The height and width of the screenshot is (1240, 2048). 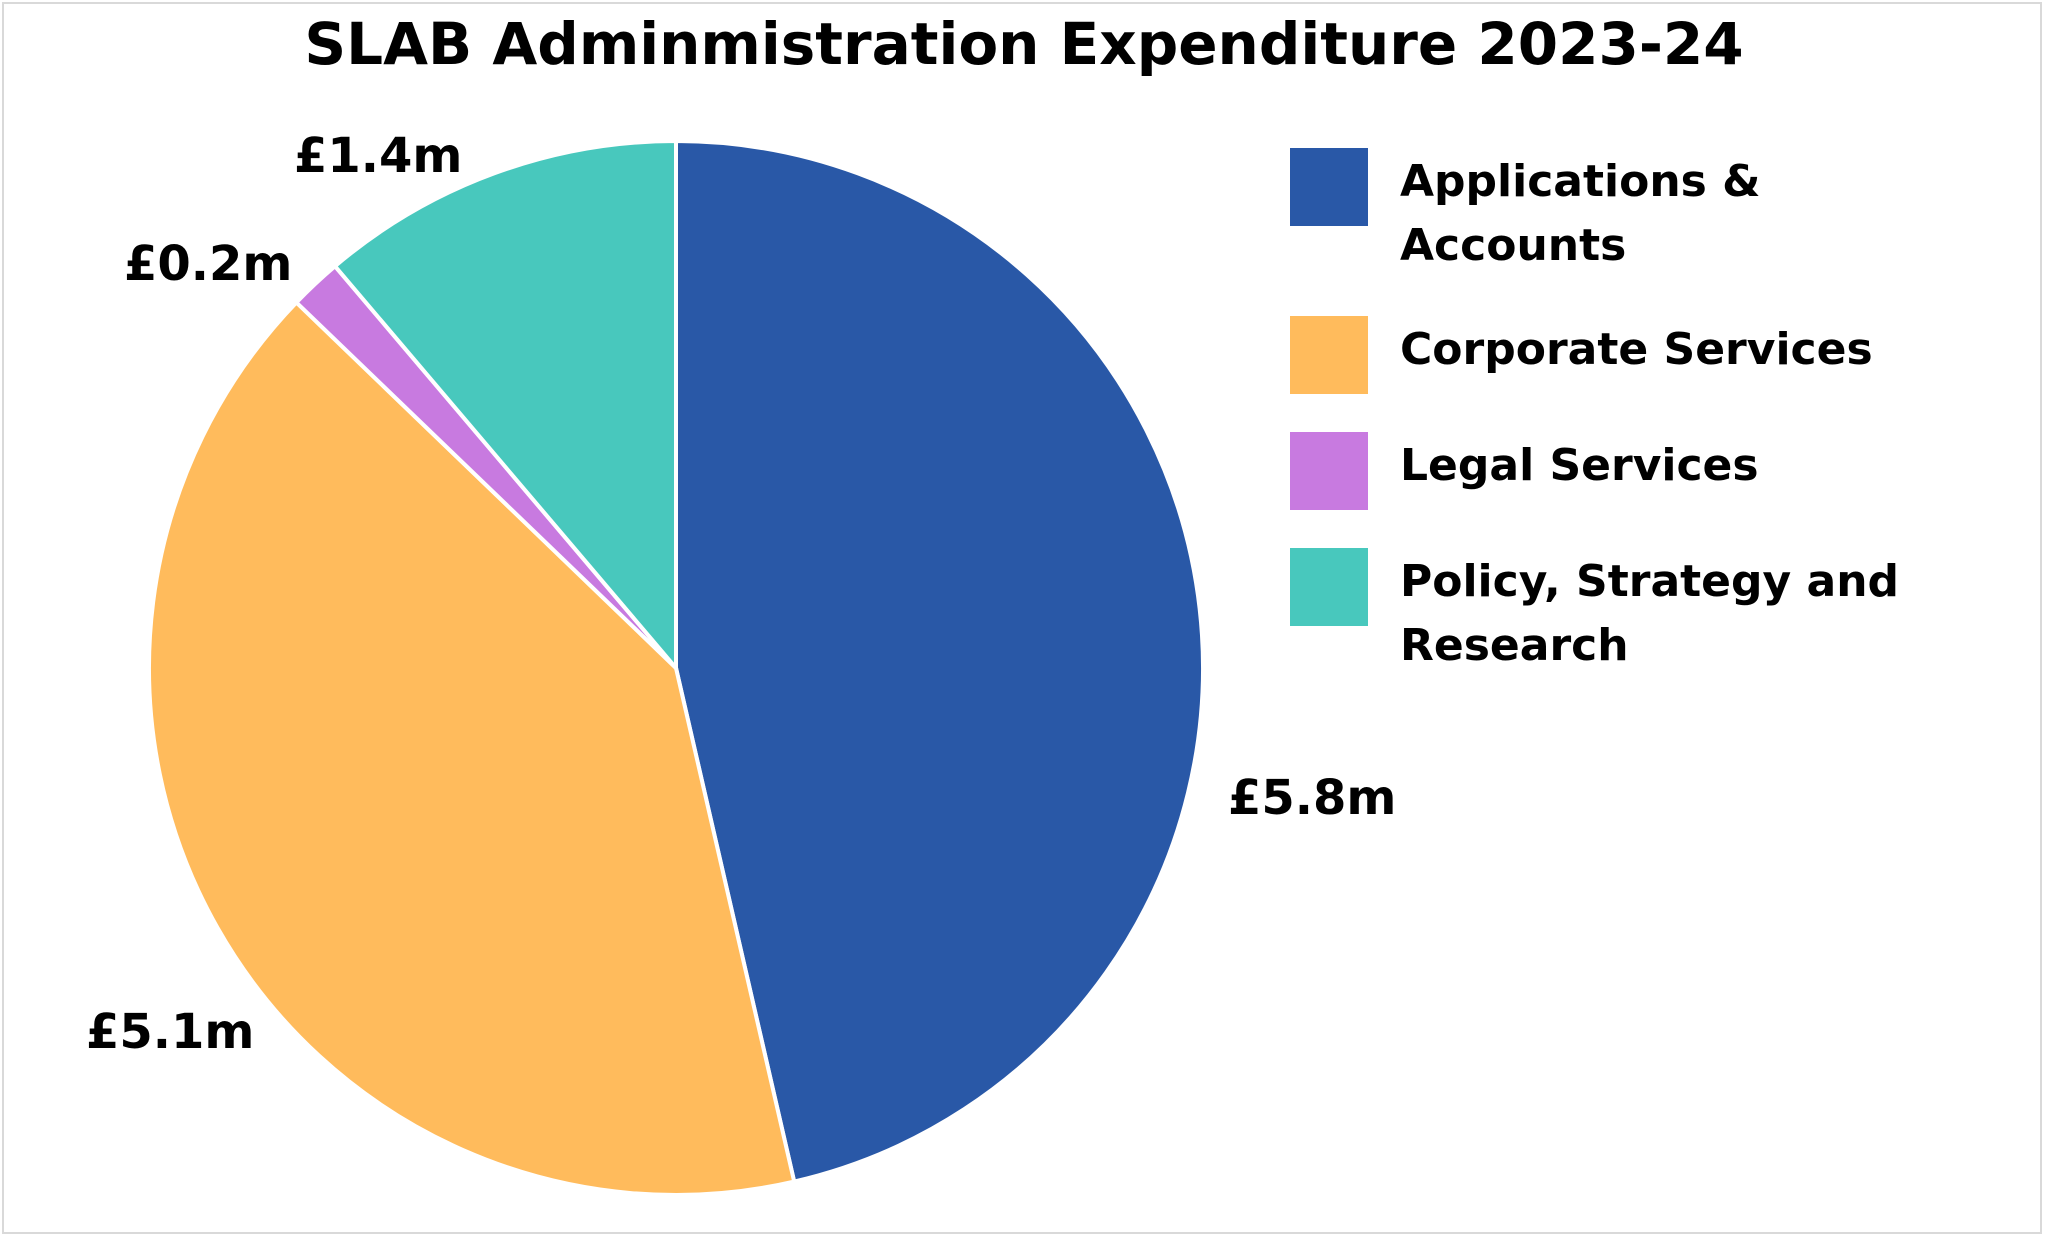 I want to click on data-label-legal-services: £0.2m, so click(x=208, y=264).